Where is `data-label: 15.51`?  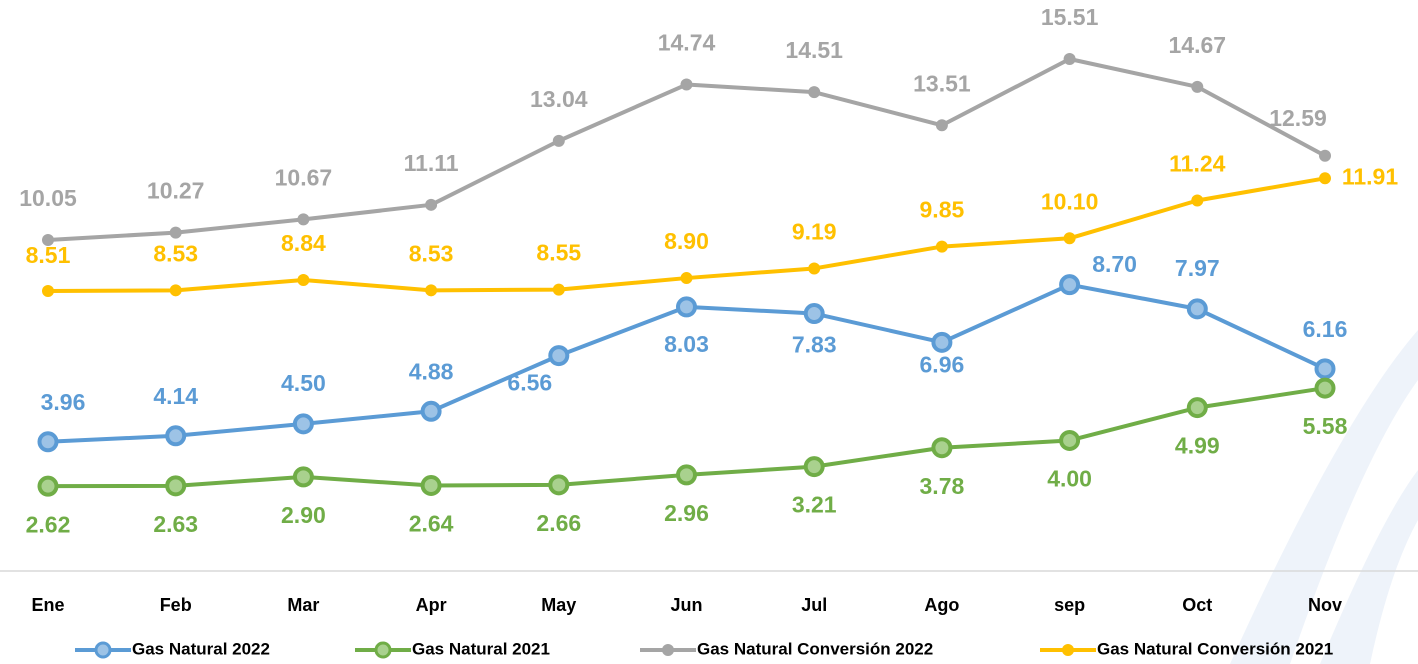 data-label: 15.51 is located at coordinates (1070, 17).